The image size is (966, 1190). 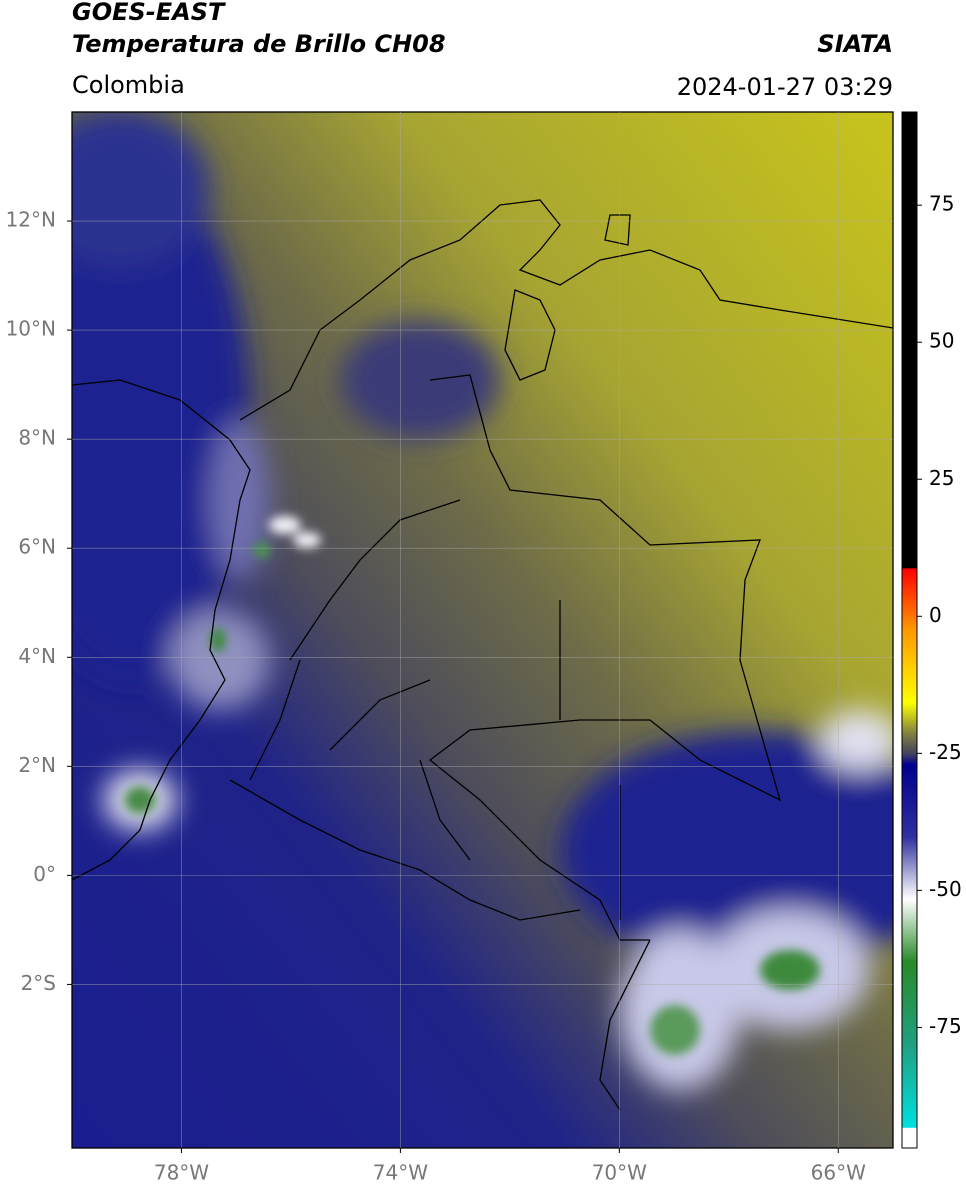 What do you see at coordinates (259, 44) in the screenshot?
I see `subtitle: Temperatura de Brillo CH08` at bounding box center [259, 44].